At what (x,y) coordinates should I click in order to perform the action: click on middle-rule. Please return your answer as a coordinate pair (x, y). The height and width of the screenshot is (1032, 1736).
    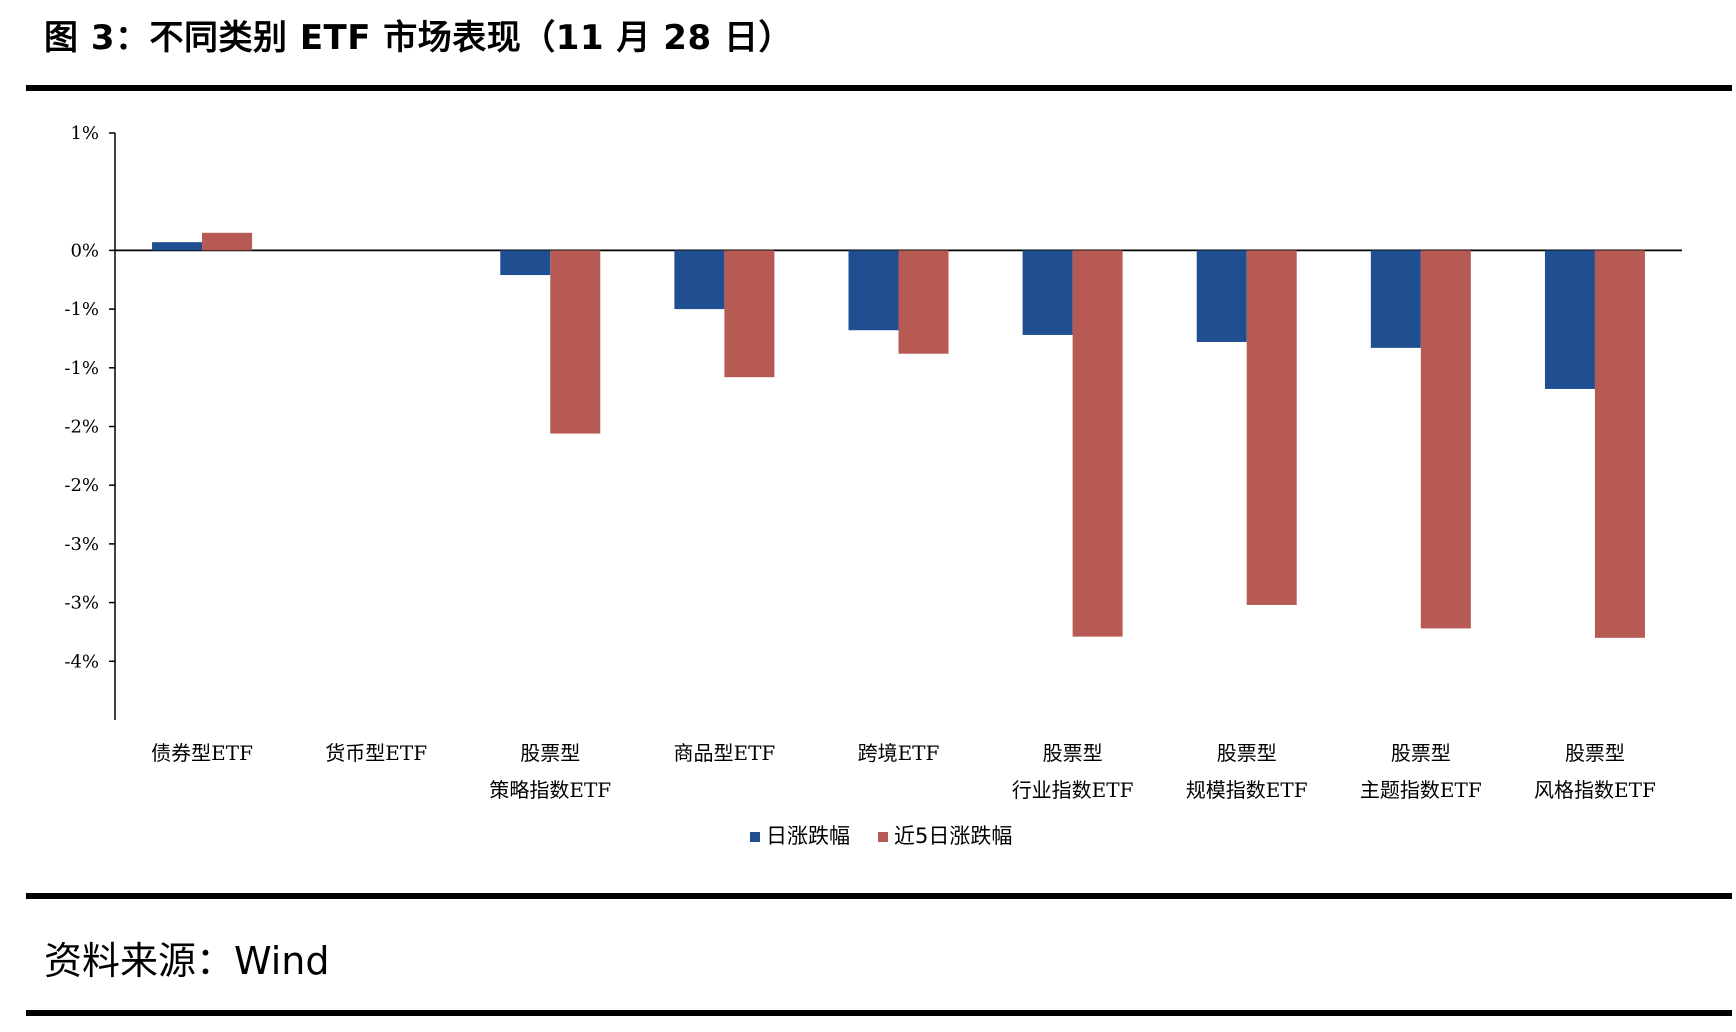
    Looking at the image, I should click on (879, 896).